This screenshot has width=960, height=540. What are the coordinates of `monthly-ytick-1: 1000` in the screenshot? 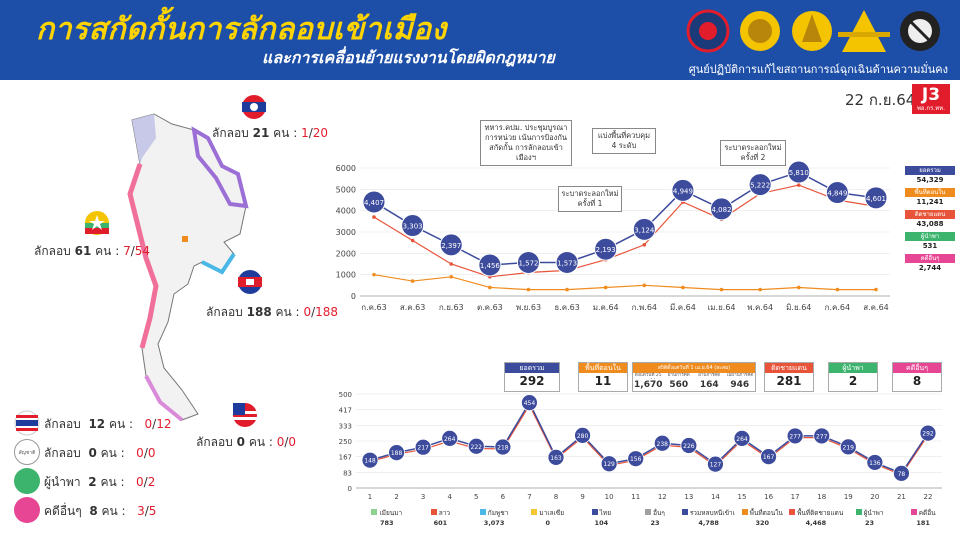 It's located at (346, 275).